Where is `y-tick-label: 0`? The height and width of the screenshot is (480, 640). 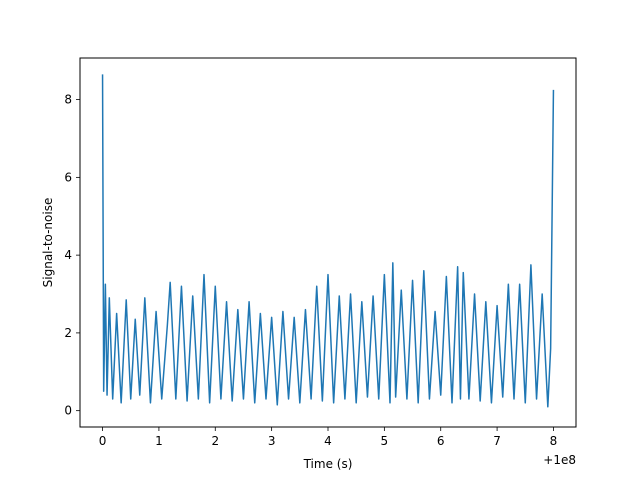
y-tick-label: 0 is located at coordinates (68, 411).